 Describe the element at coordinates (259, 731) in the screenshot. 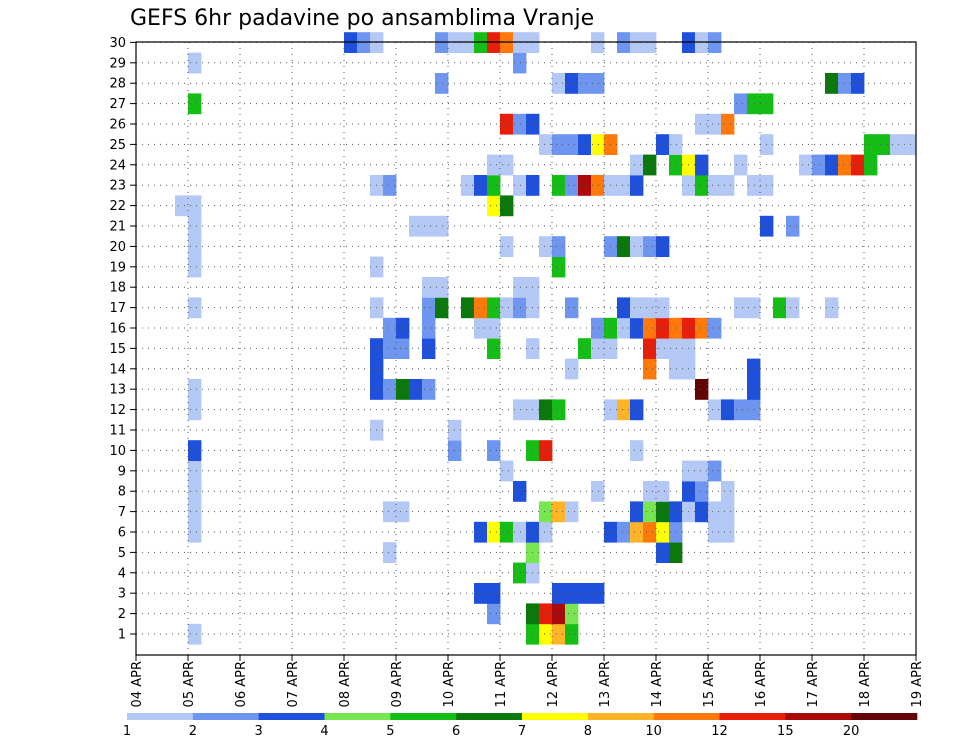

I see `legend-label: 3` at that location.